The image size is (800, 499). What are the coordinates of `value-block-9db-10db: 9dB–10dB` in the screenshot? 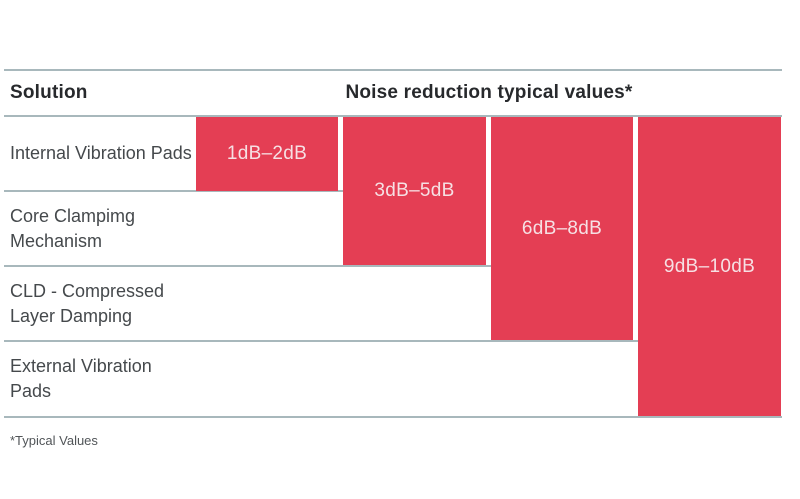 It's located at (709, 266).